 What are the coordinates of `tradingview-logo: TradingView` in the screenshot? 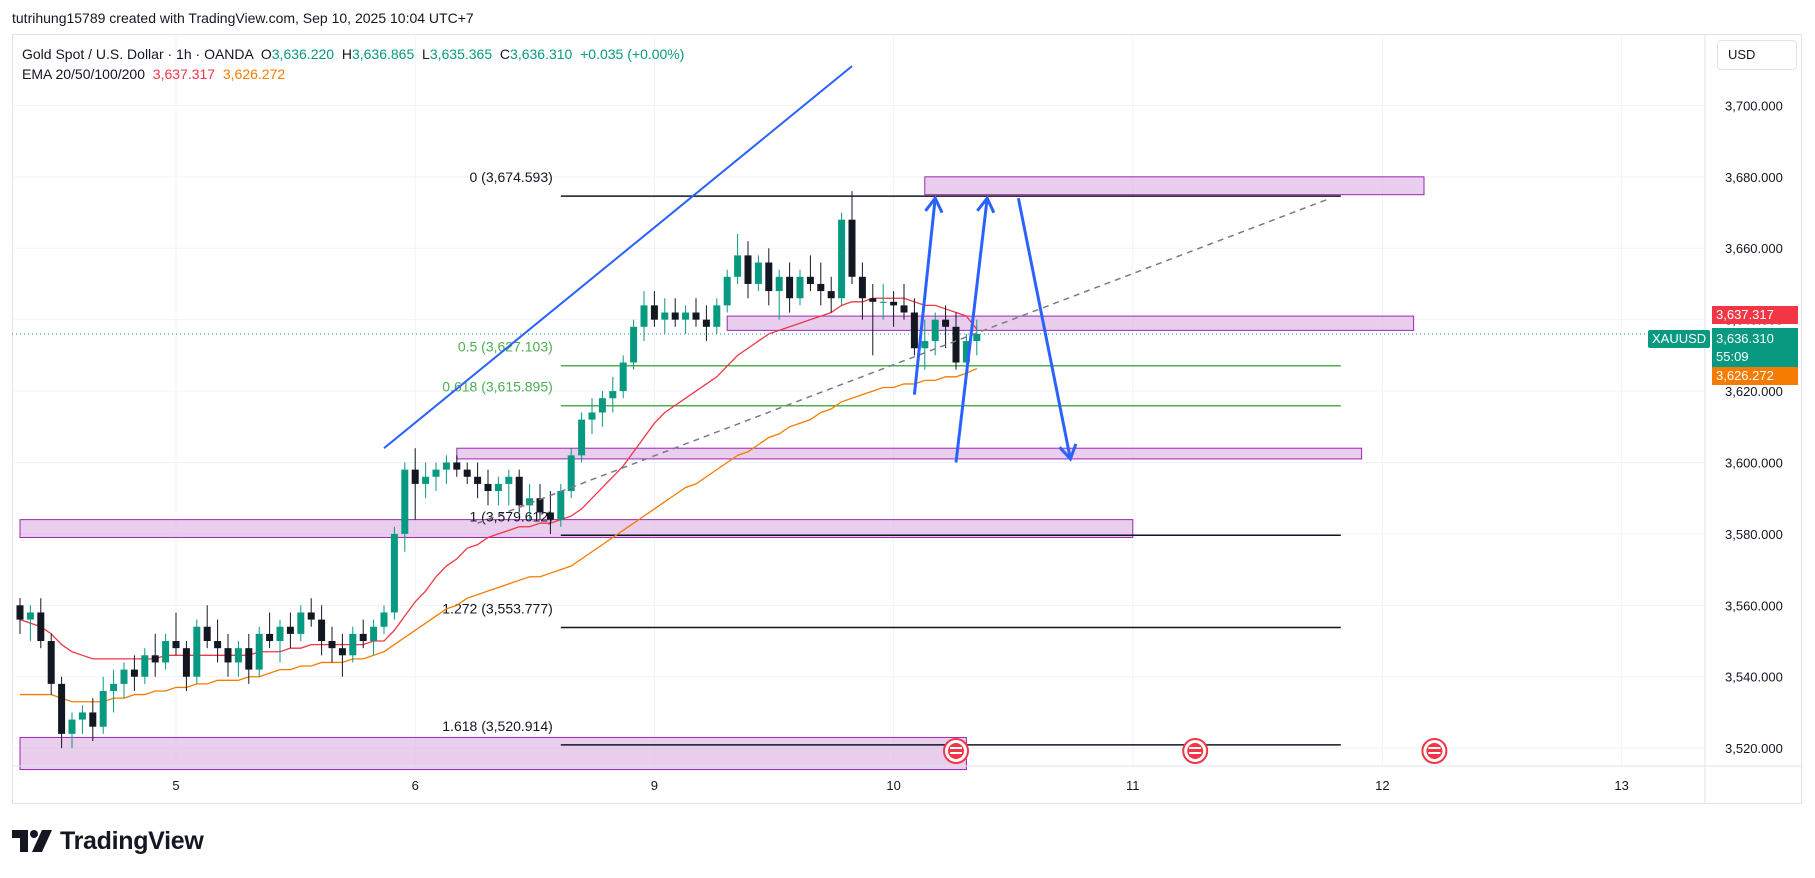 It's located at (108, 841).